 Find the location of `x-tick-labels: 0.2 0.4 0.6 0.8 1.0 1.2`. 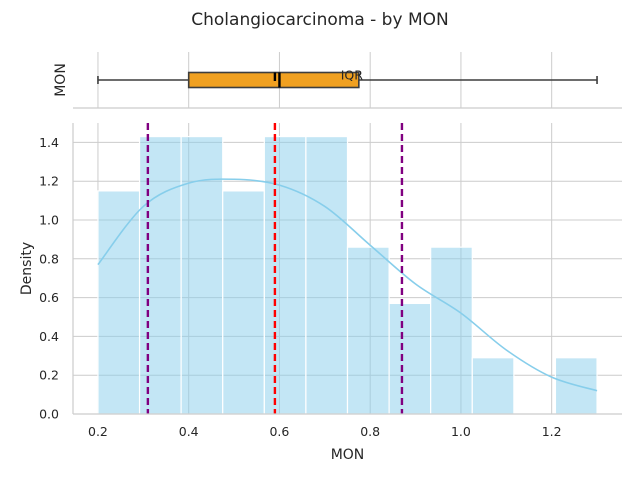

x-tick-labels: 0.2 0.4 0.6 0.8 1.0 1.2 is located at coordinates (325, 431).